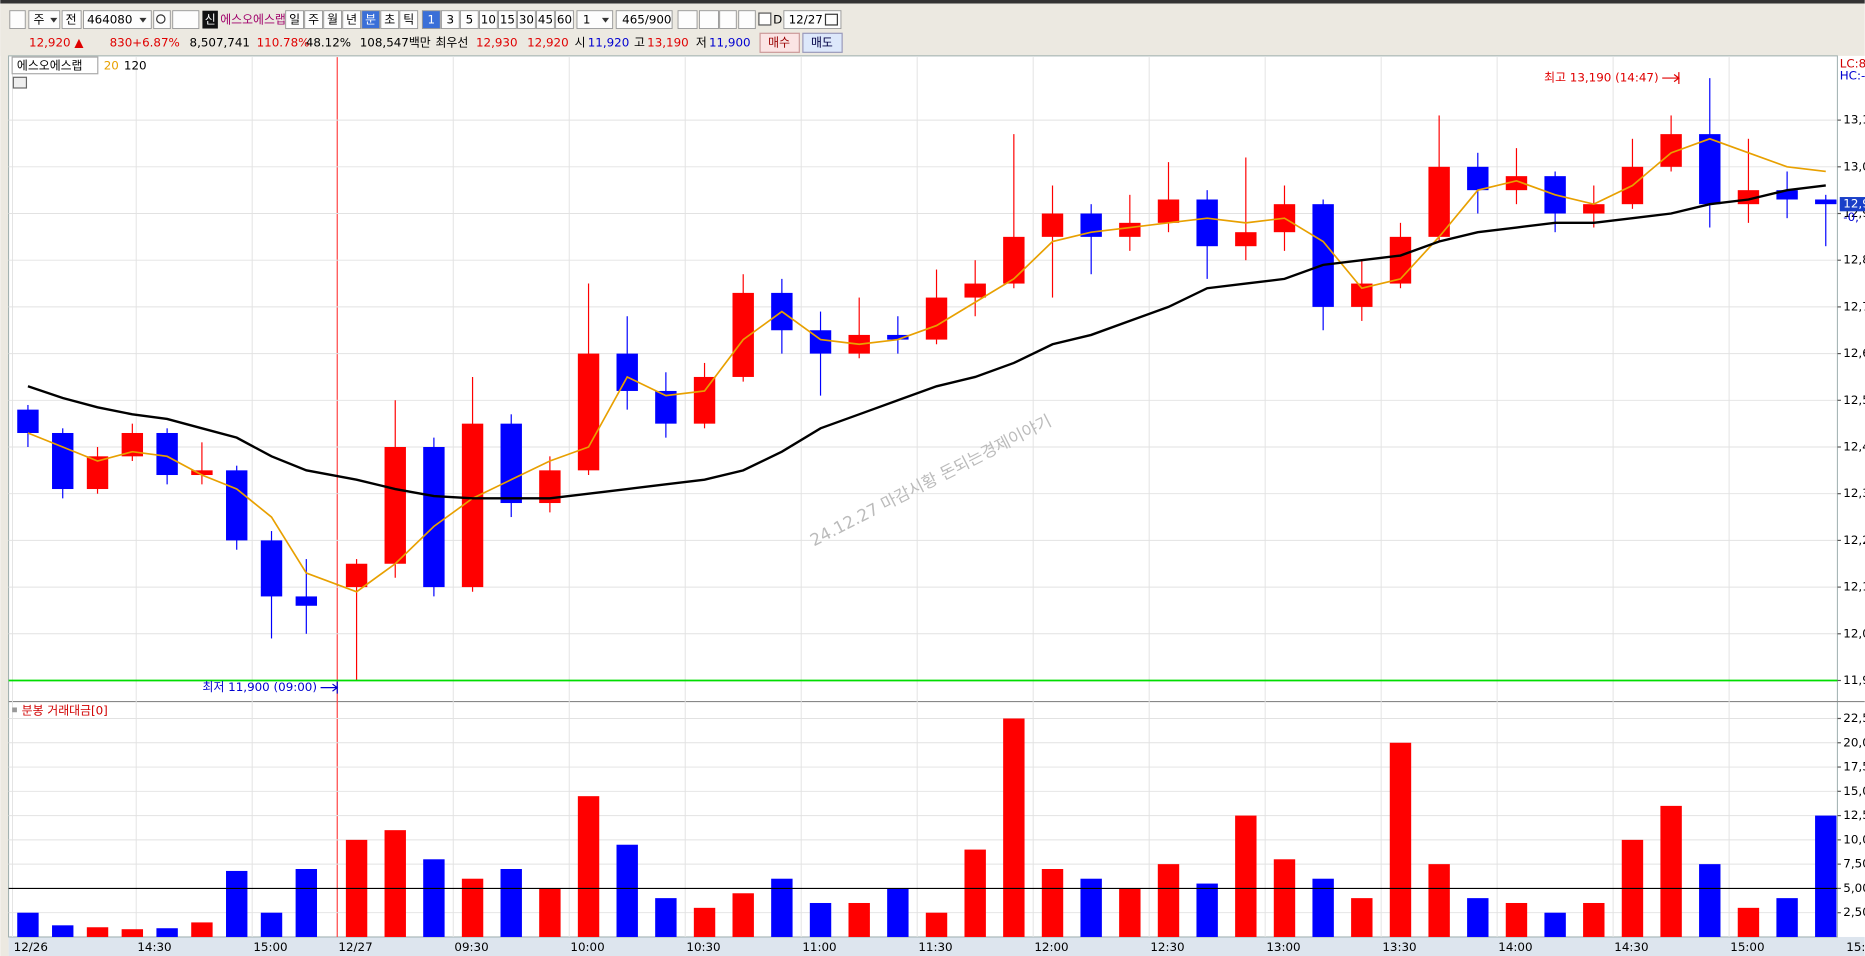 The image size is (1865, 956). I want to click on bid: 12,920, so click(548, 42).